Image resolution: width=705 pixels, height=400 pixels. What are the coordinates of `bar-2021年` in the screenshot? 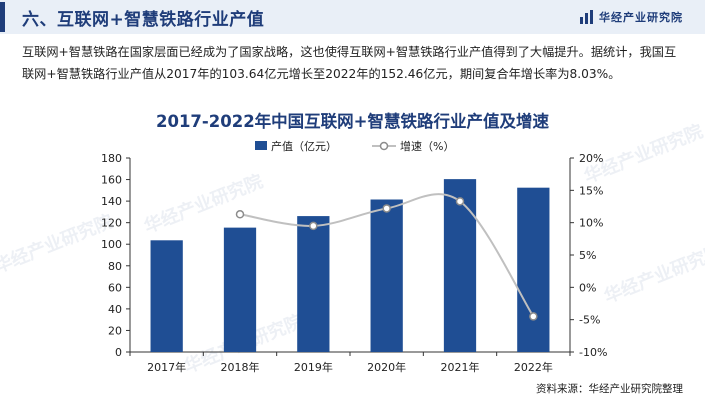 It's located at (460, 265).